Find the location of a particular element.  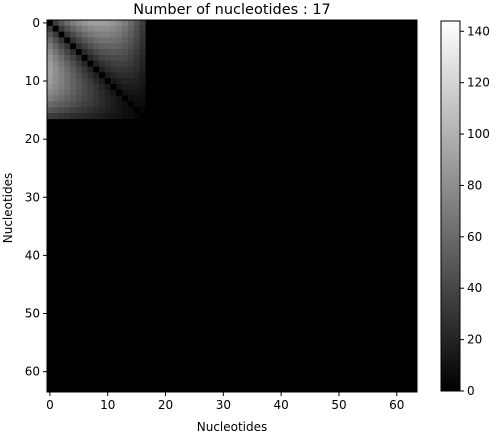

colorbar-tick-label: 120 is located at coordinates (478, 83).